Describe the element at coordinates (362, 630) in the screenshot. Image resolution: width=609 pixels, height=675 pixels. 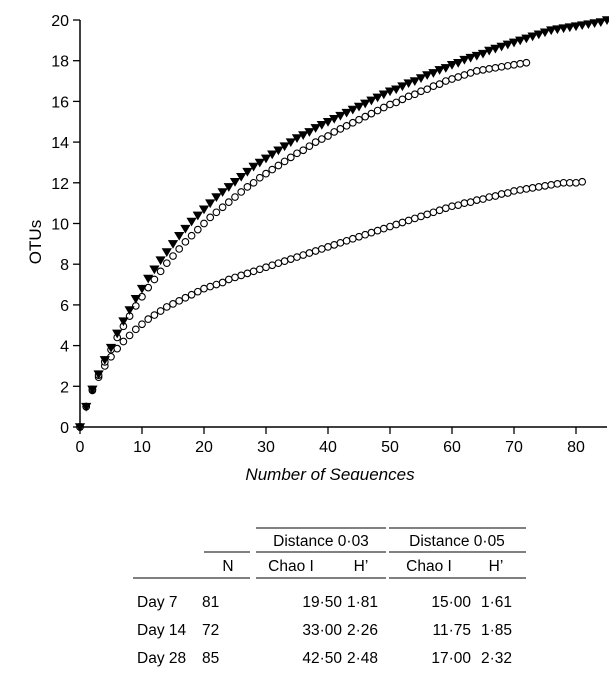
I see `cell-h-003: 2·26` at that location.